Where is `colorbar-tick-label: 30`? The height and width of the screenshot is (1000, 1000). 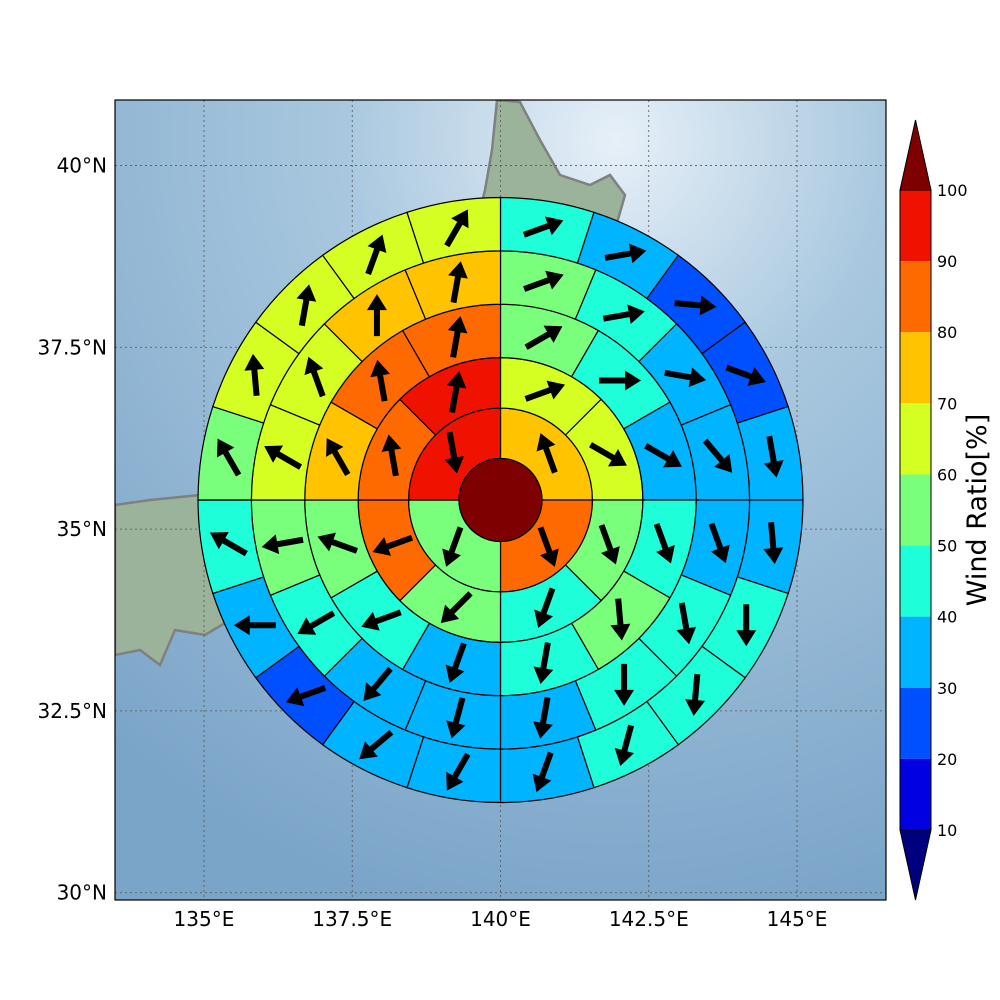 colorbar-tick-label: 30 is located at coordinates (947, 688).